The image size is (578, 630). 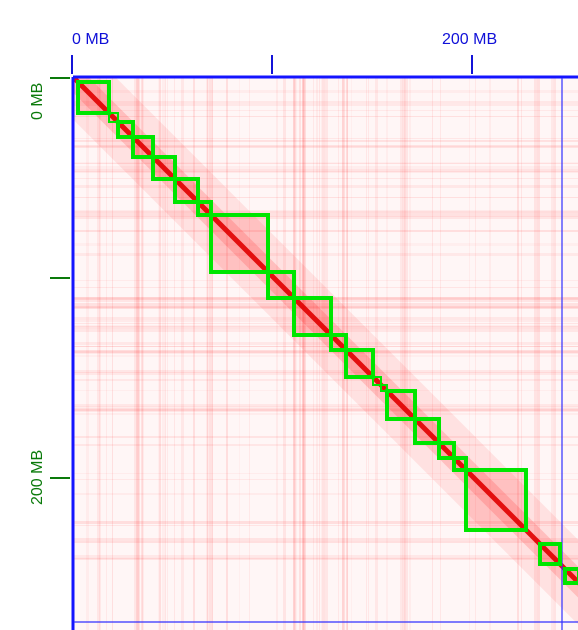 I want to click on left-ruler, so click(x=60, y=278).